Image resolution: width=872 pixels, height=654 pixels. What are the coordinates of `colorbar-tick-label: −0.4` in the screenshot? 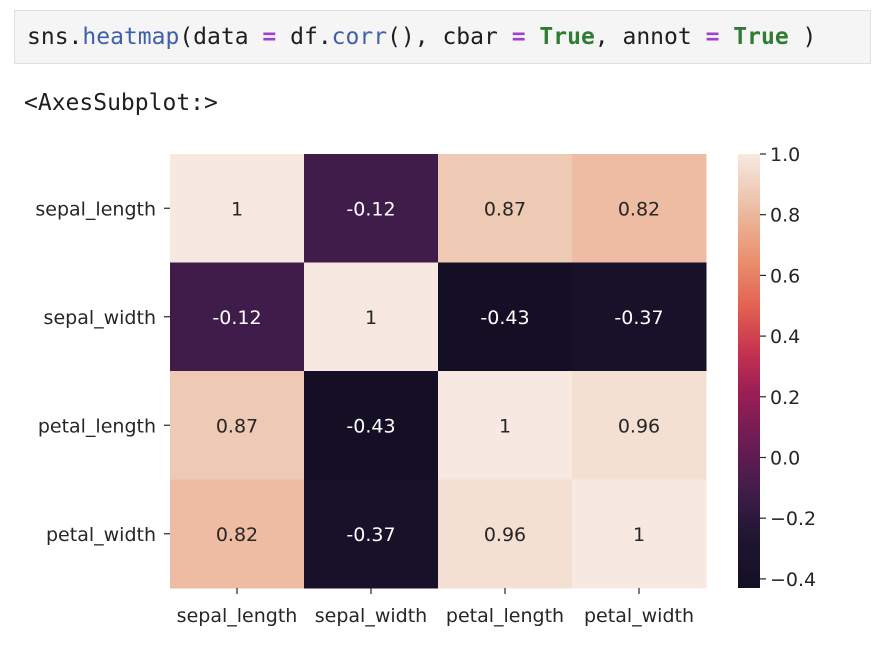 It's located at (793, 580).